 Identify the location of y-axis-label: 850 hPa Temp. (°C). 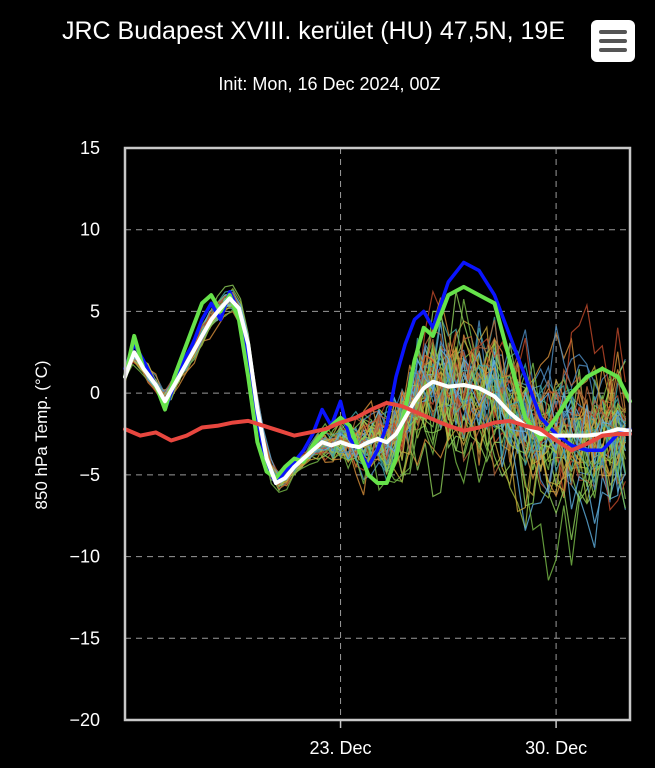
(41, 434).